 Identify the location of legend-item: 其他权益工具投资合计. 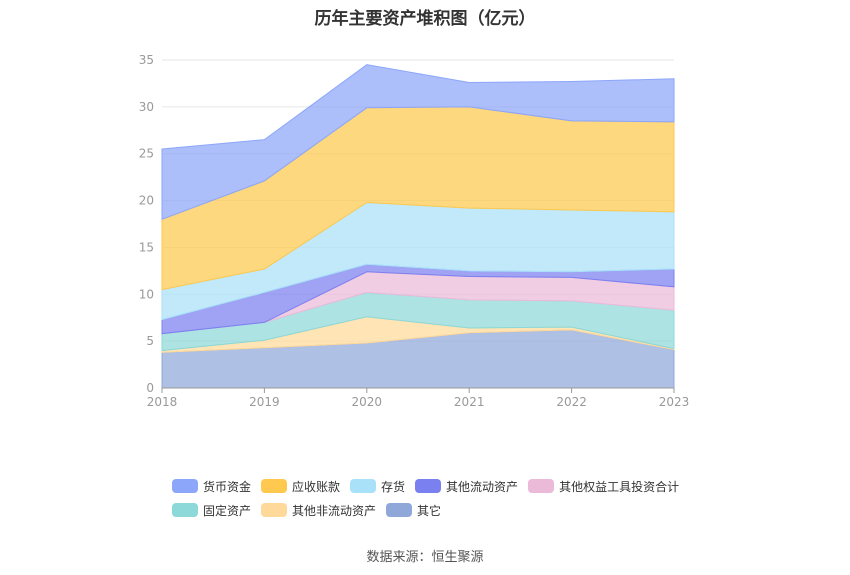
(603, 486).